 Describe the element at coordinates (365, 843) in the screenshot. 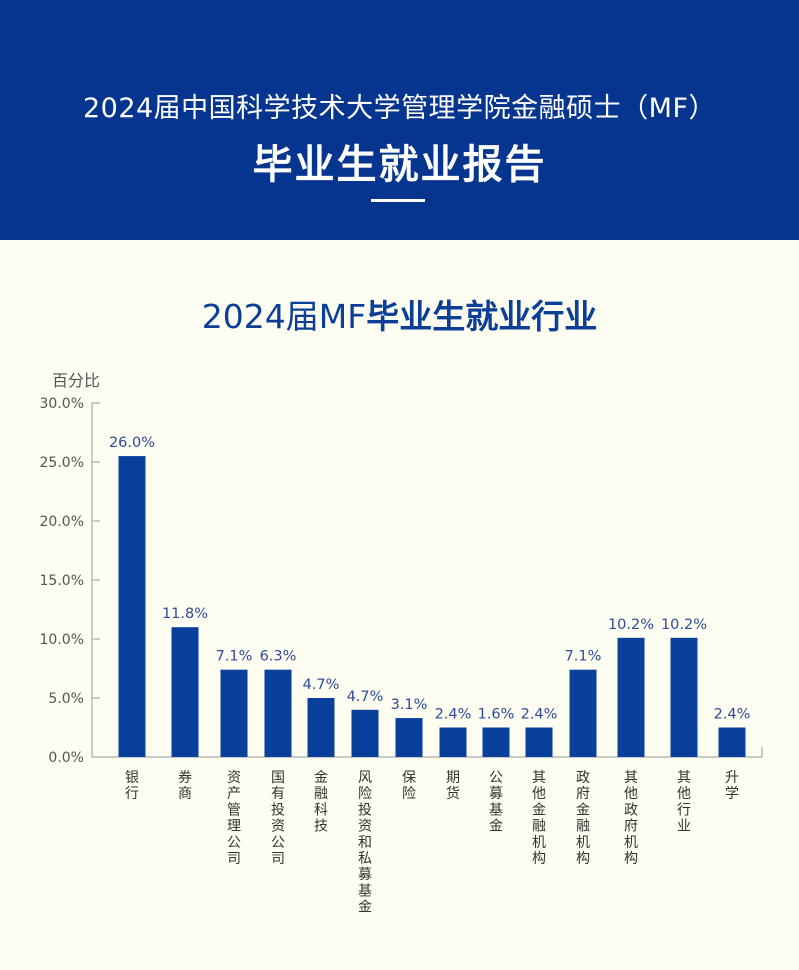

I see `x-category-label: 风险投资和私募基金` at that location.